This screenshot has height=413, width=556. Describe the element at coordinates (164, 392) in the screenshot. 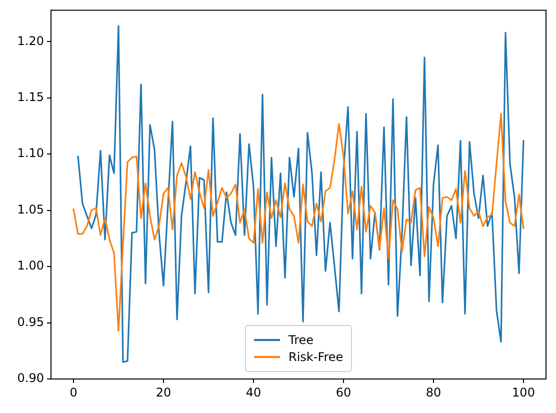

I see `x-tick-label: 20` at that location.